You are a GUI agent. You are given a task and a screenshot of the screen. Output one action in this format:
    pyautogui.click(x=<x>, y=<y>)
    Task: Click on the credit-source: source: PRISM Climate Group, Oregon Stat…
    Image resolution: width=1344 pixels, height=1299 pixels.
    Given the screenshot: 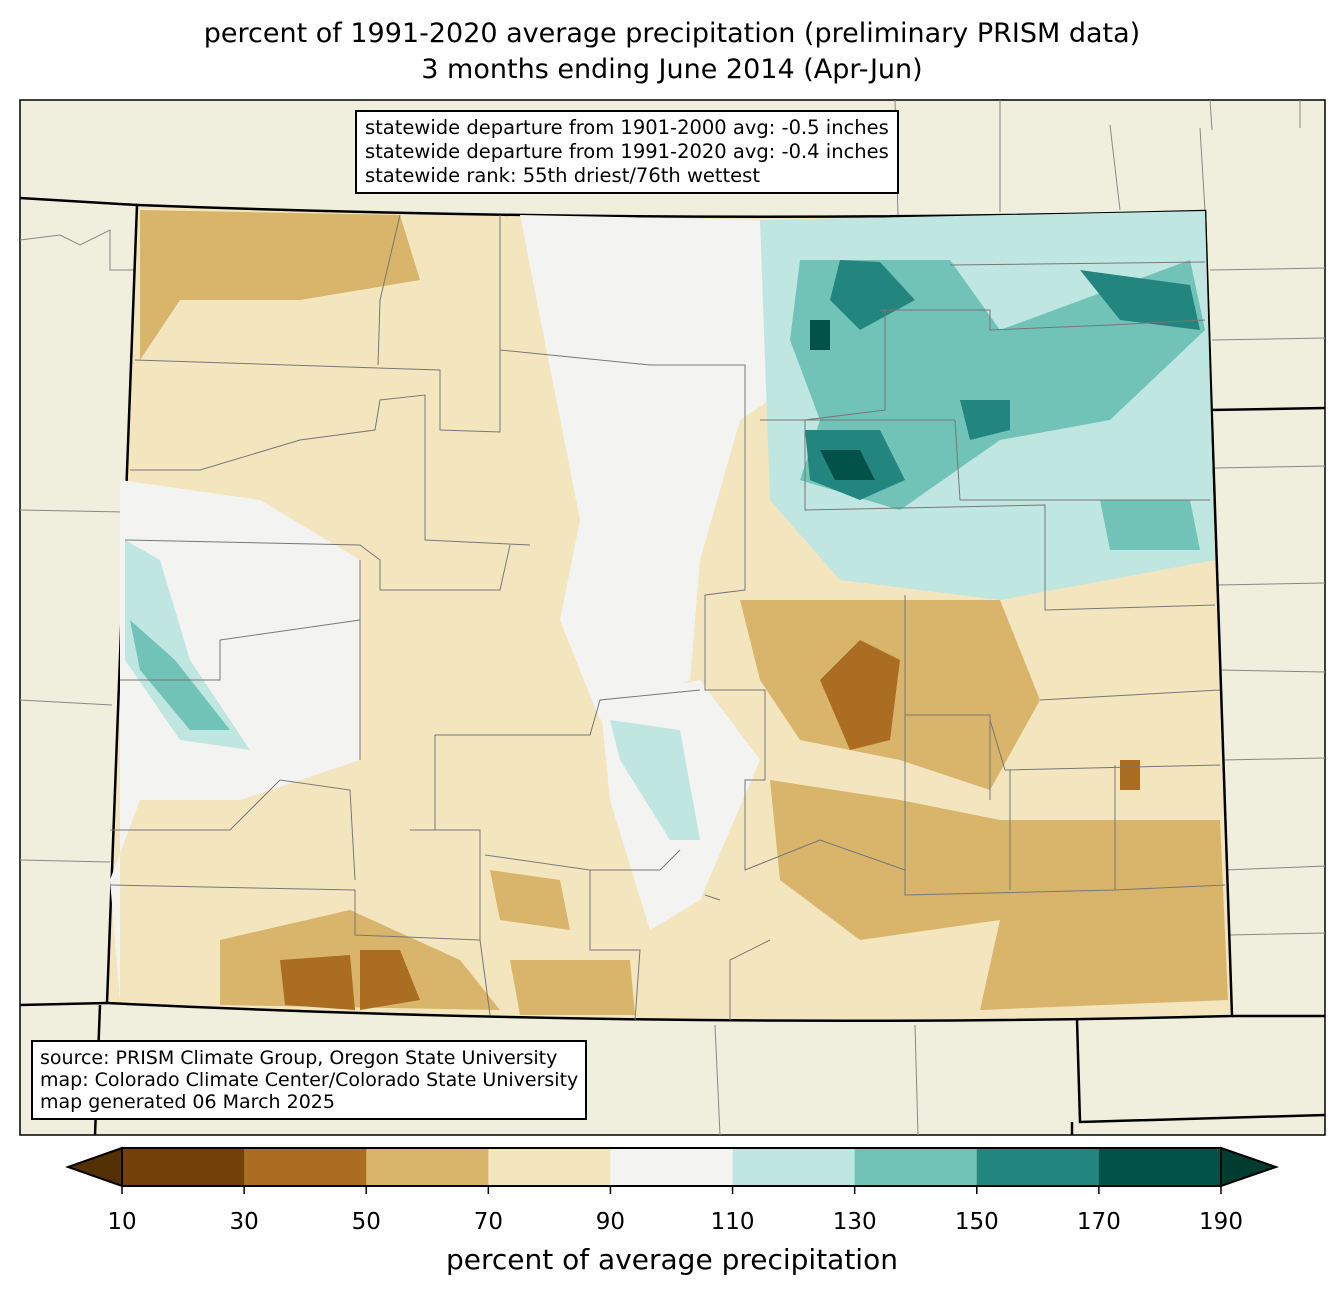 What is the action you would take?
    pyautogui.click(x=299, y=1058)
    